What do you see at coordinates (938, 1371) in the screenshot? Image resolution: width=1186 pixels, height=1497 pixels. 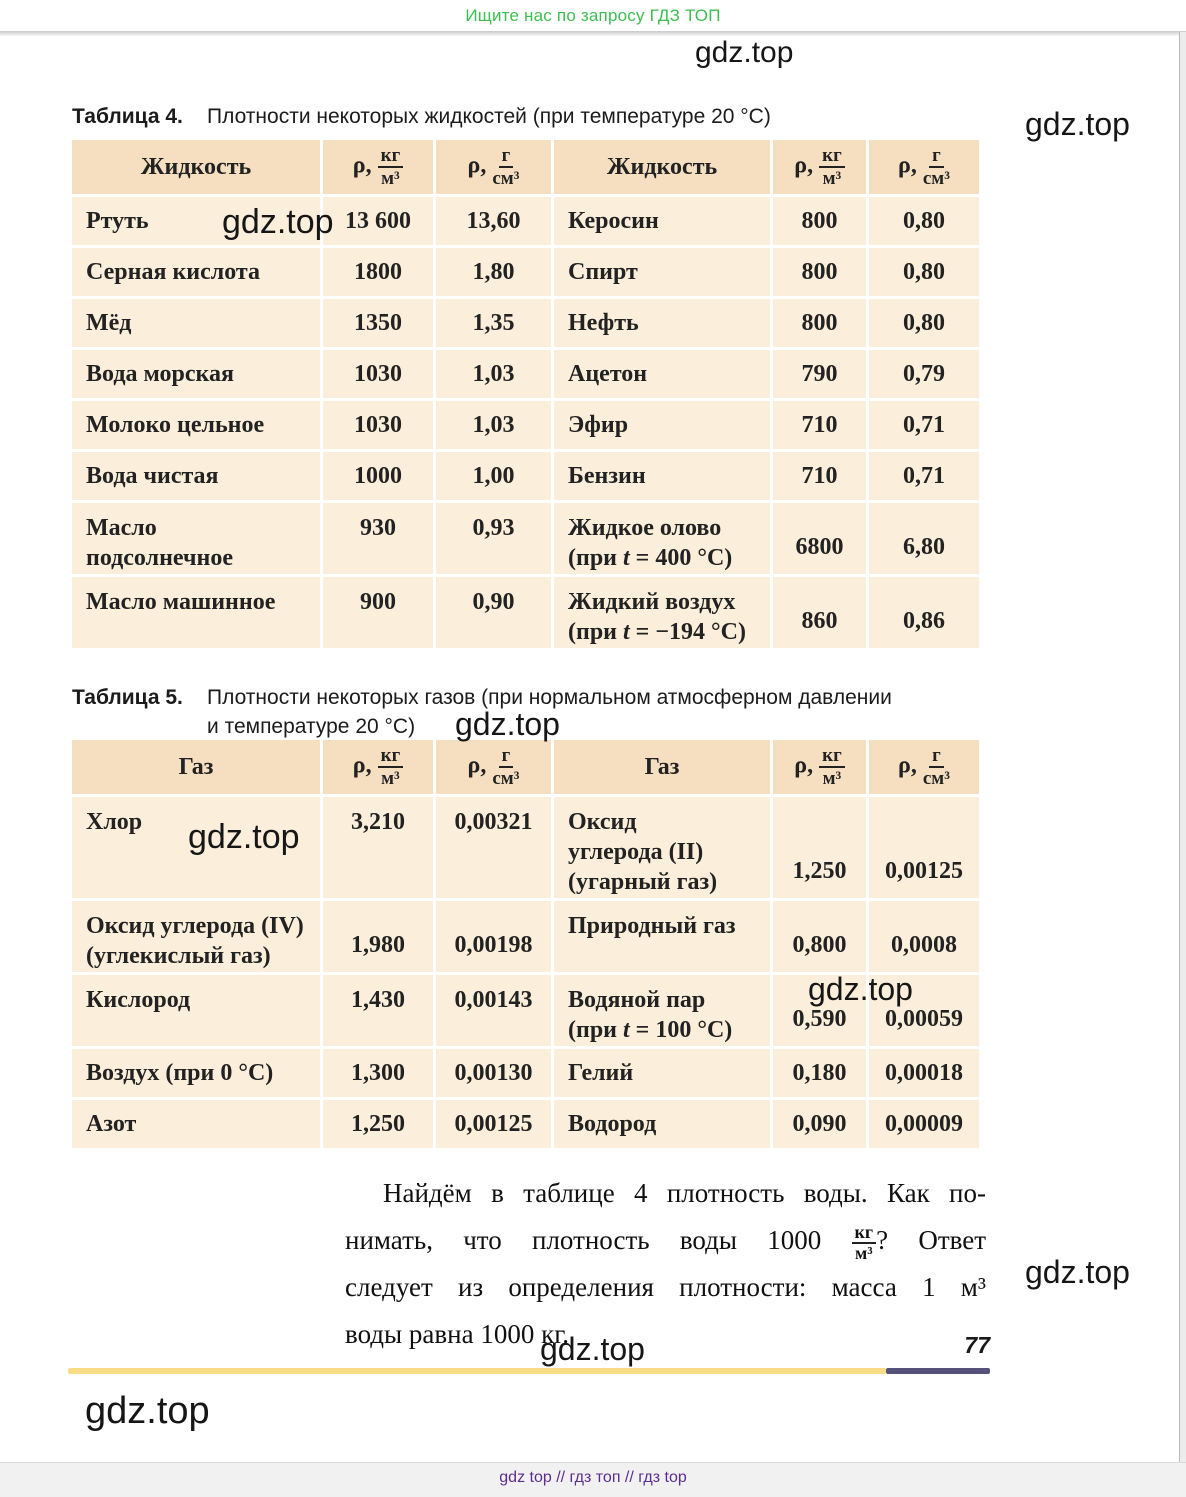 I see `footer-rule-slate` at bounding box center [938, 1371].